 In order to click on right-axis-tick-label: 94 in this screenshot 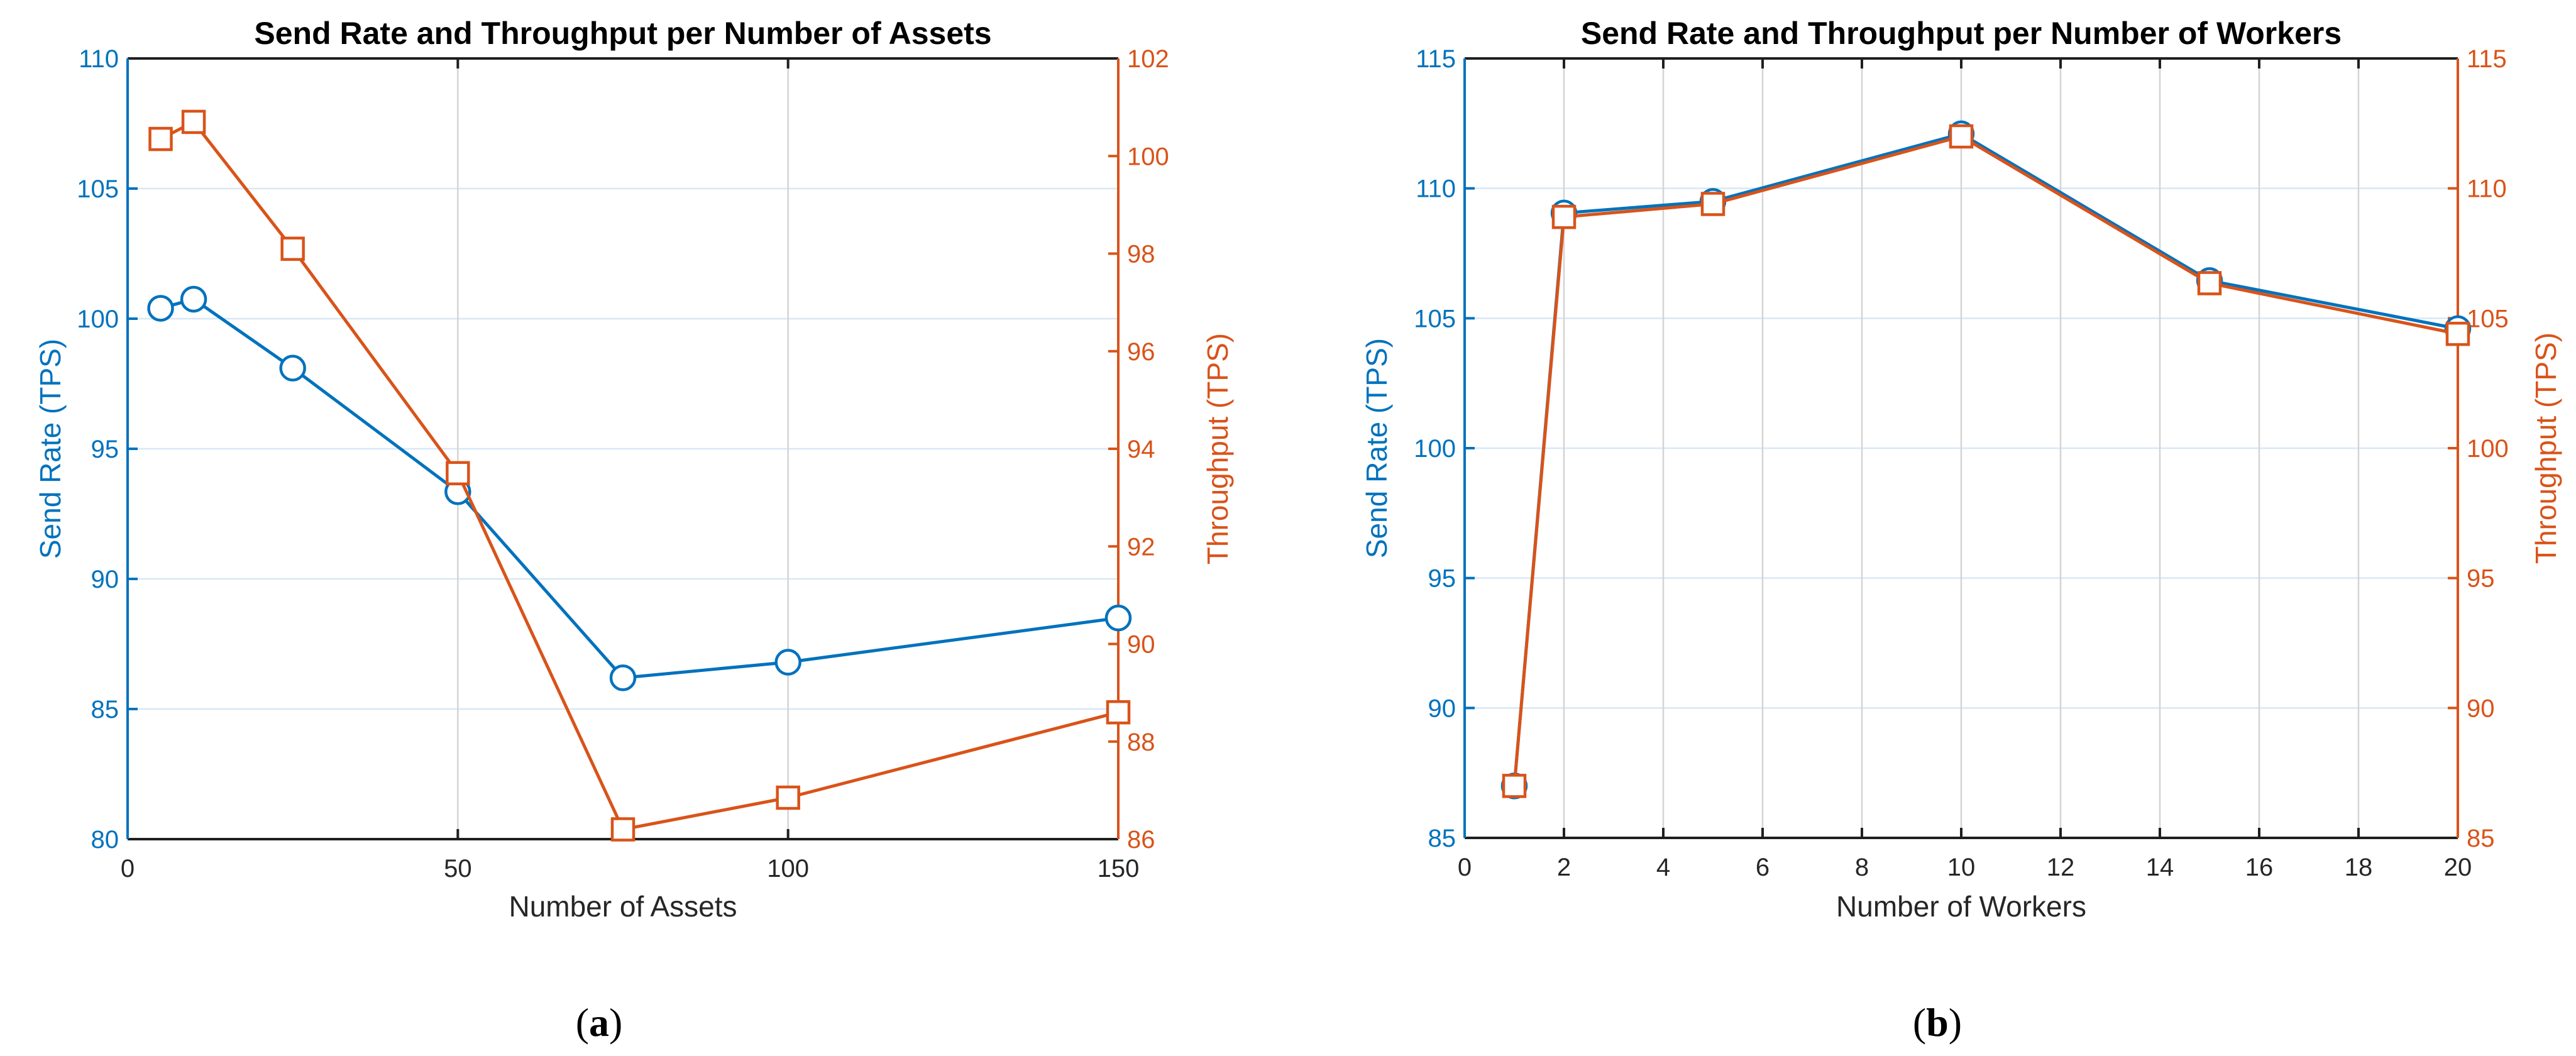, I will do `click(1141, 449)`.